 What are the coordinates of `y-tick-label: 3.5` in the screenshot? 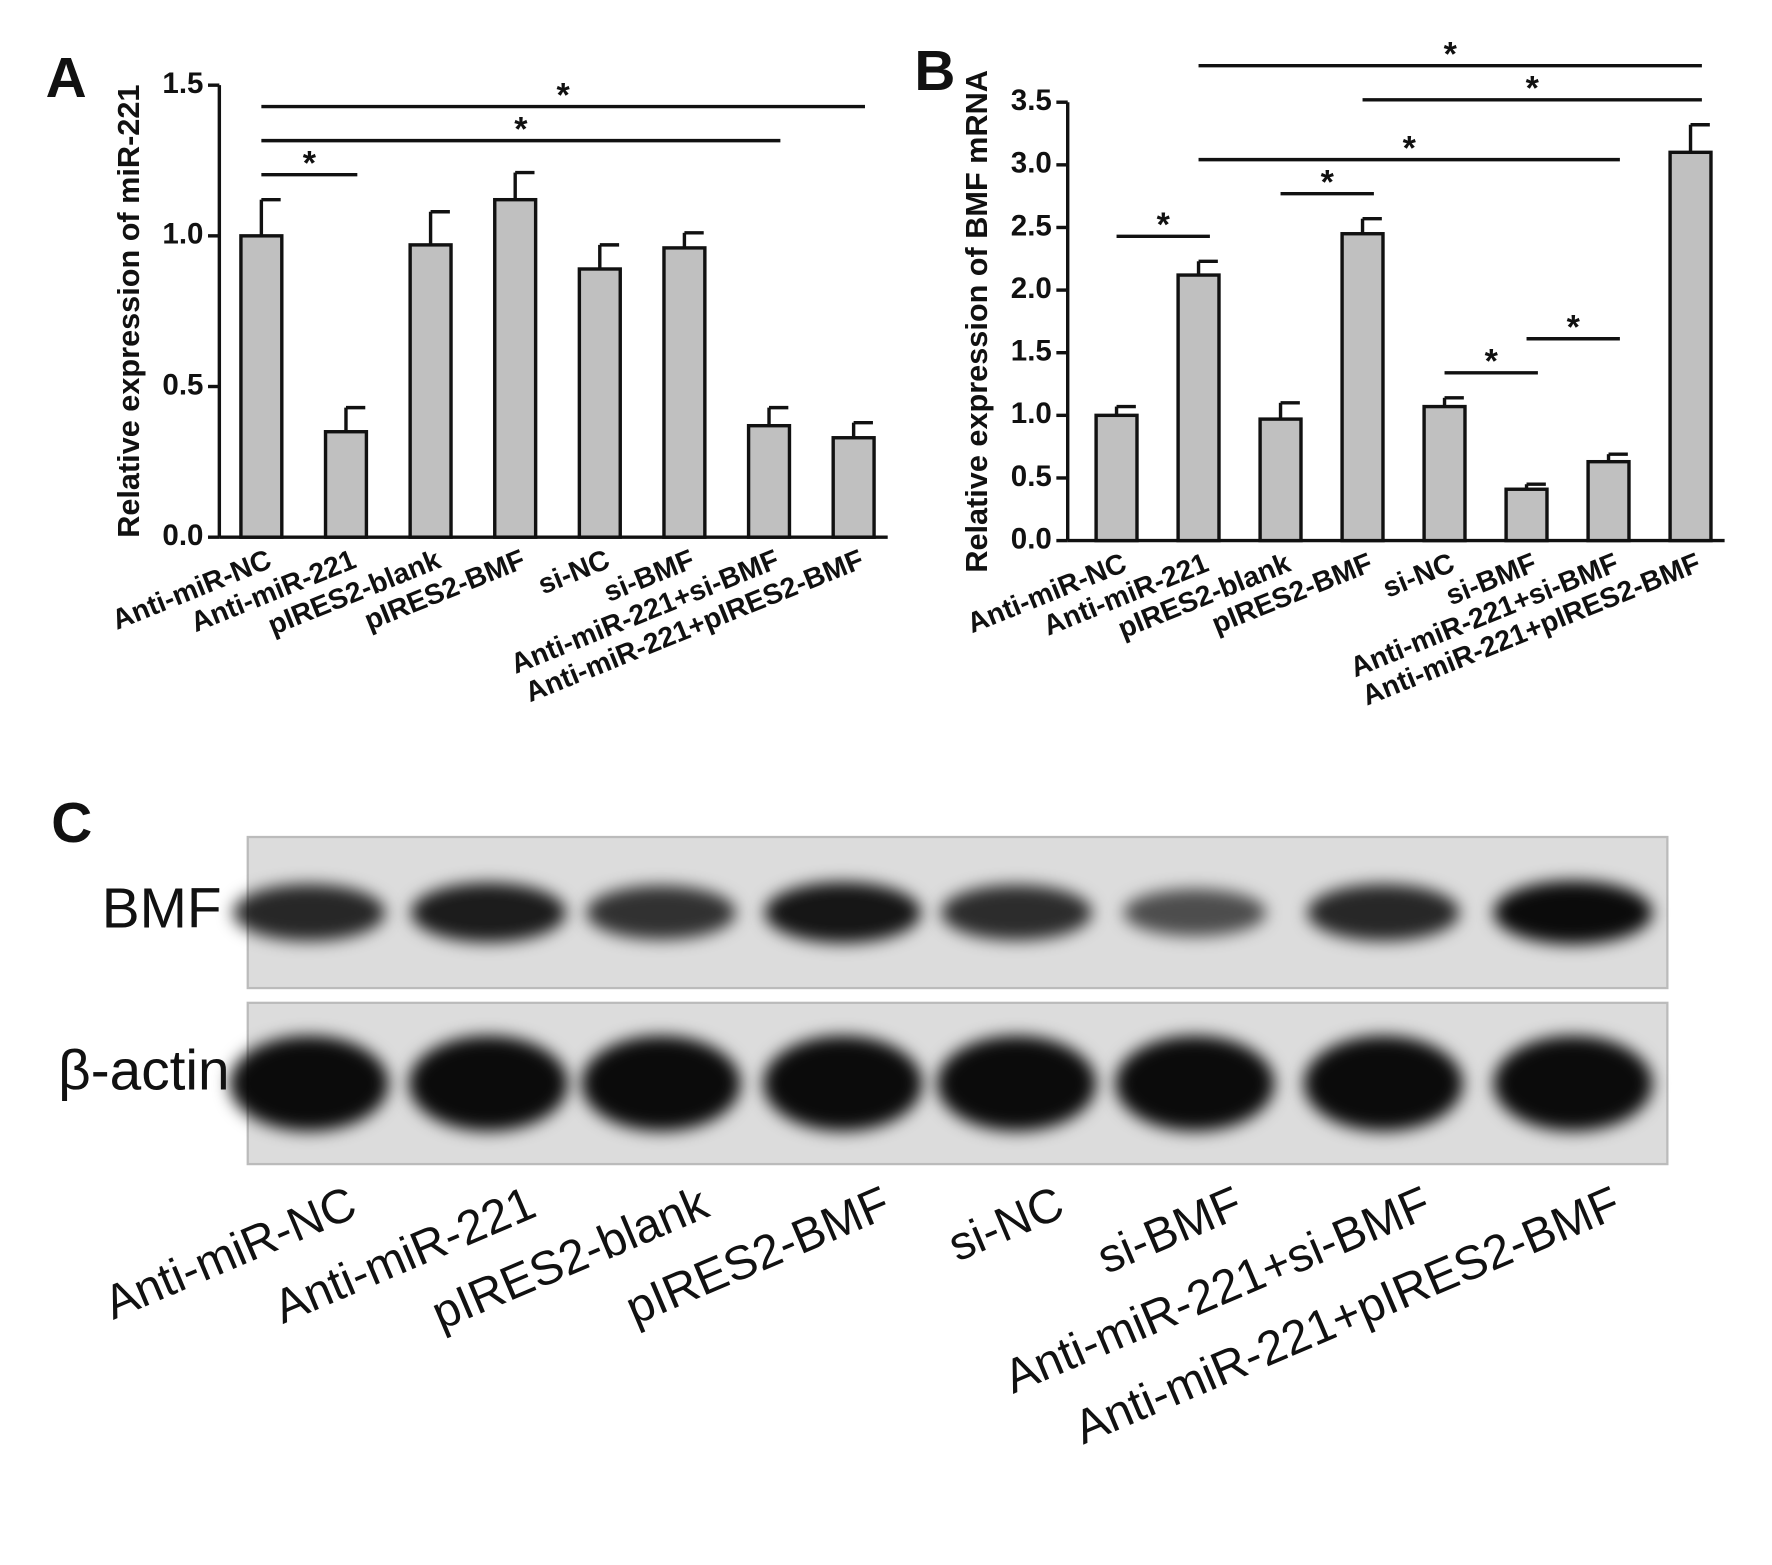 It's located at (1031, 100).